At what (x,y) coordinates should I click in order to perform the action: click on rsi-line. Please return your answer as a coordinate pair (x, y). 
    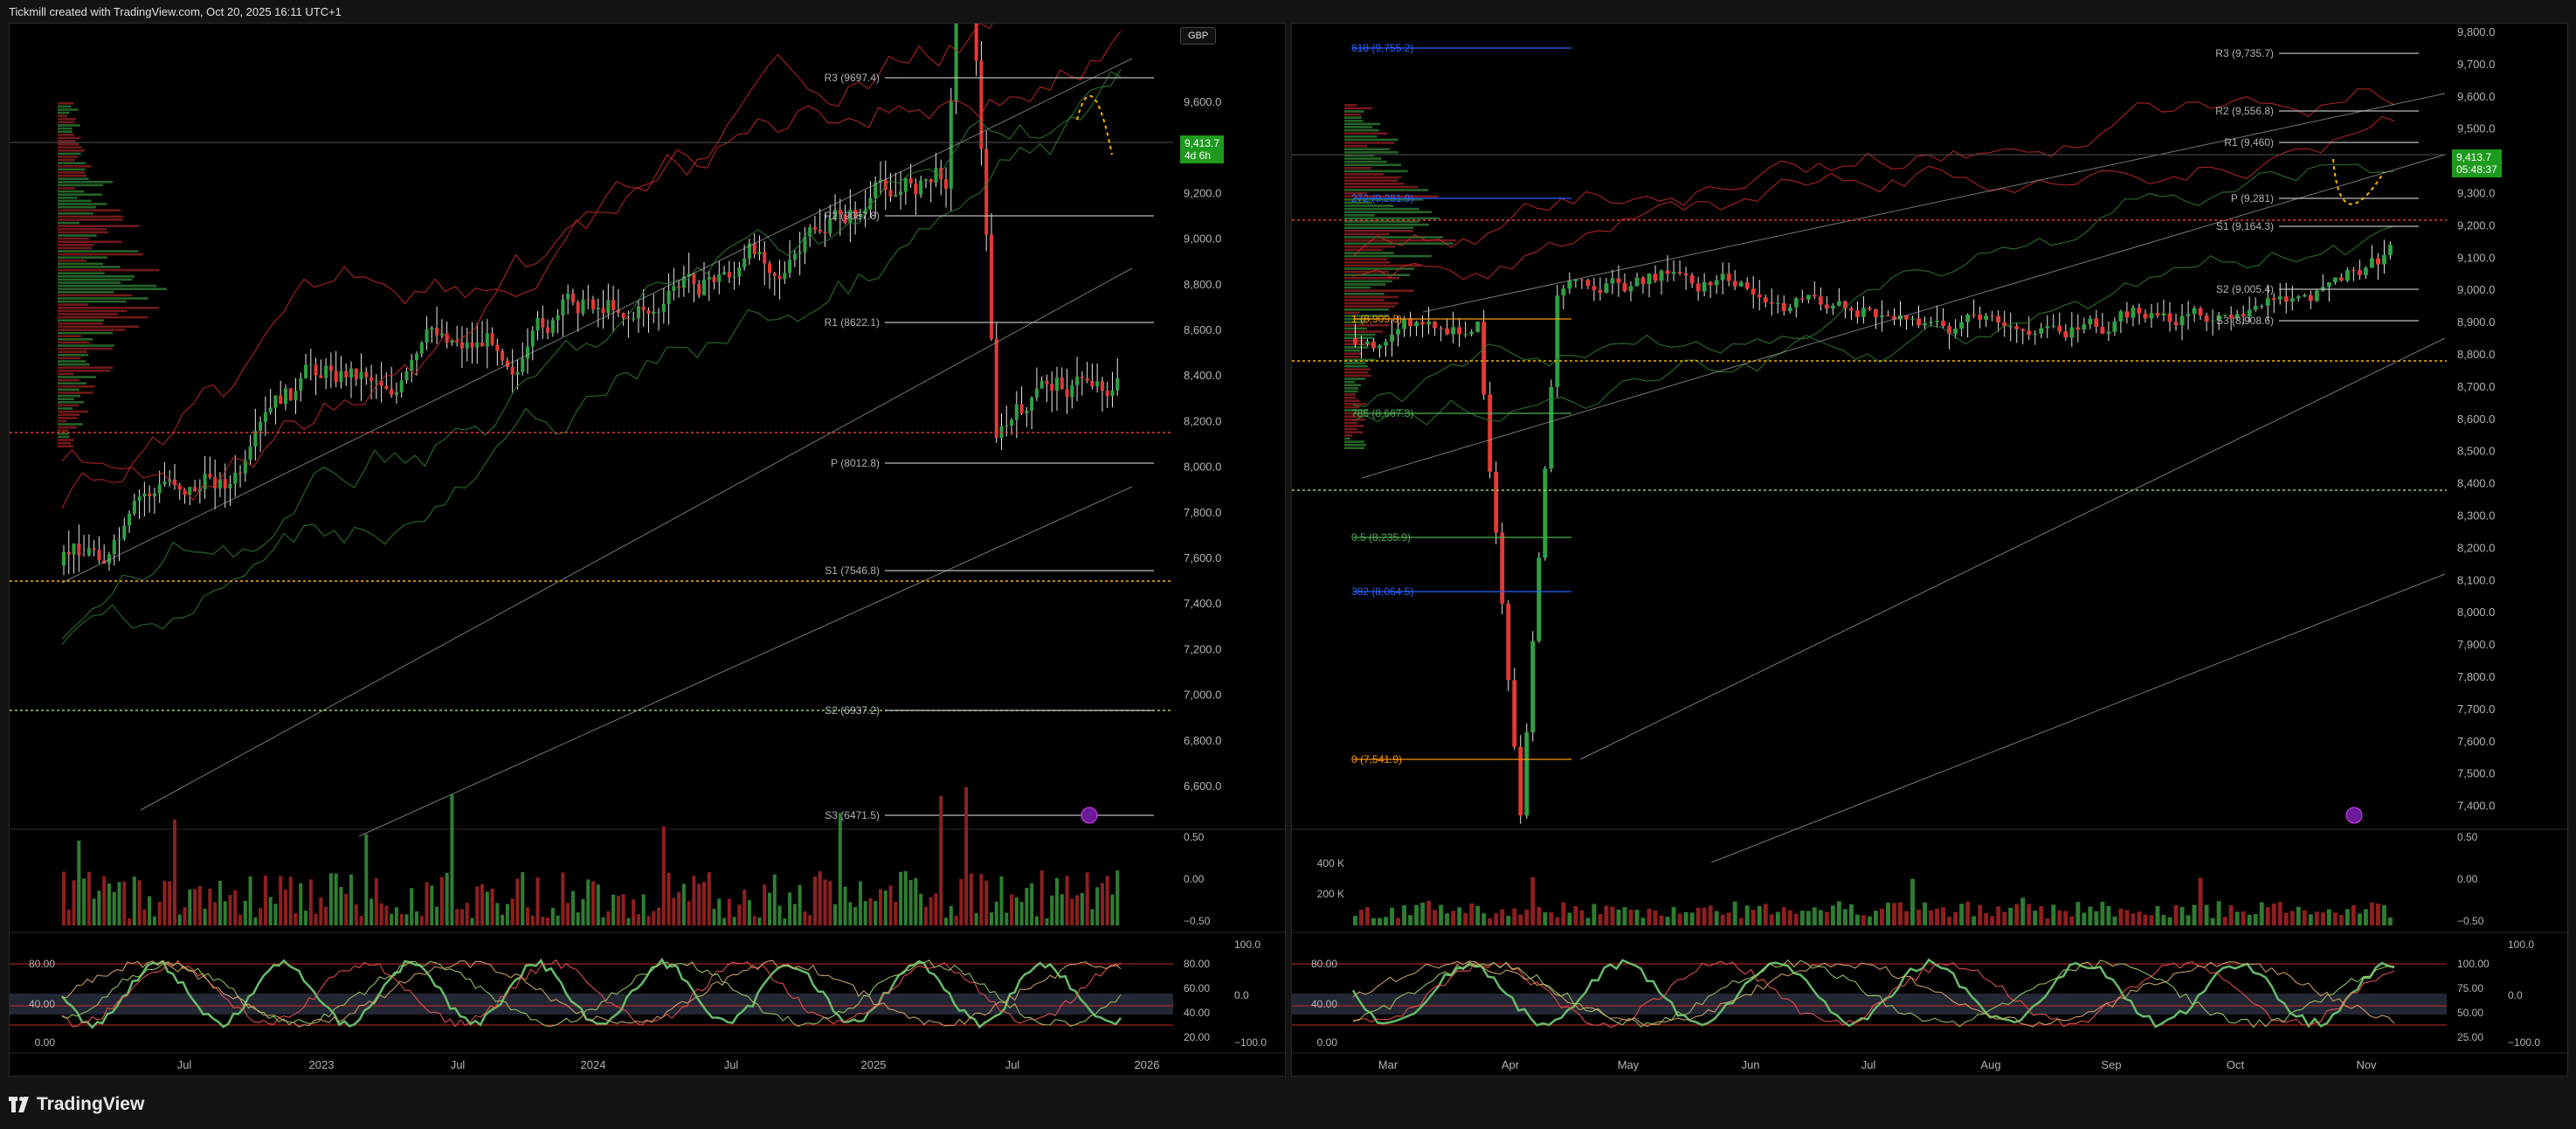
    Looking at the image, I should click on (591, 993).